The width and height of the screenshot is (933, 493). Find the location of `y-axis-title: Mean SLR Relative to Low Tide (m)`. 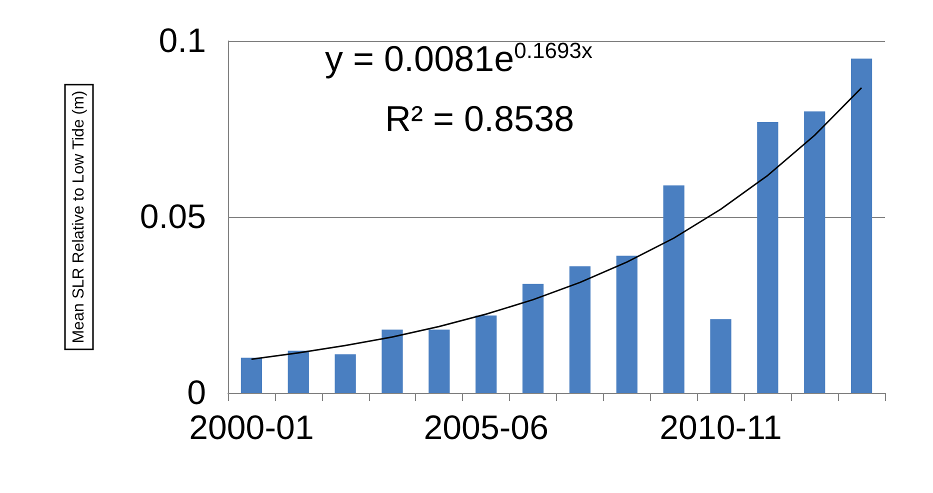

y-axis-title: Mean SLR Relative to Low Tide (m) is located at coordinates (79, 217).